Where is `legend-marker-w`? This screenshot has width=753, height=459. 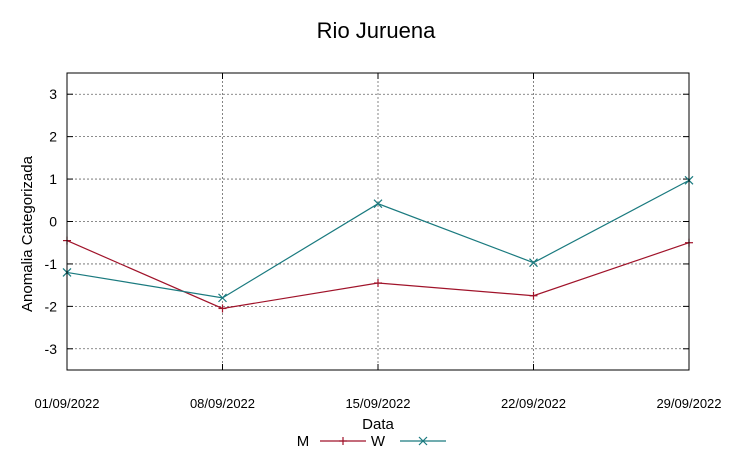 legend-marker-w is located at coordinates (423, 441).